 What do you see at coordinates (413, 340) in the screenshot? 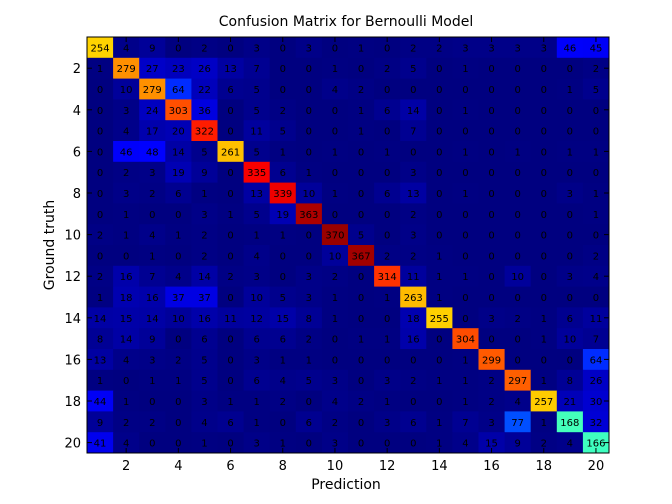
I see `heatmap-cell-label: 16` at bounding box center [413, 340].